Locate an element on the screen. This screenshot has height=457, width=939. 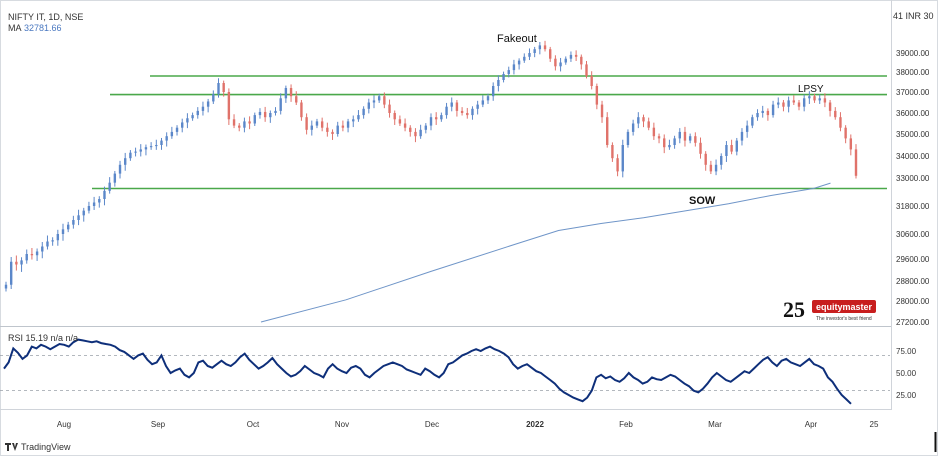
price-tick-label: 37000.00 is located at coordinates (913, 92).